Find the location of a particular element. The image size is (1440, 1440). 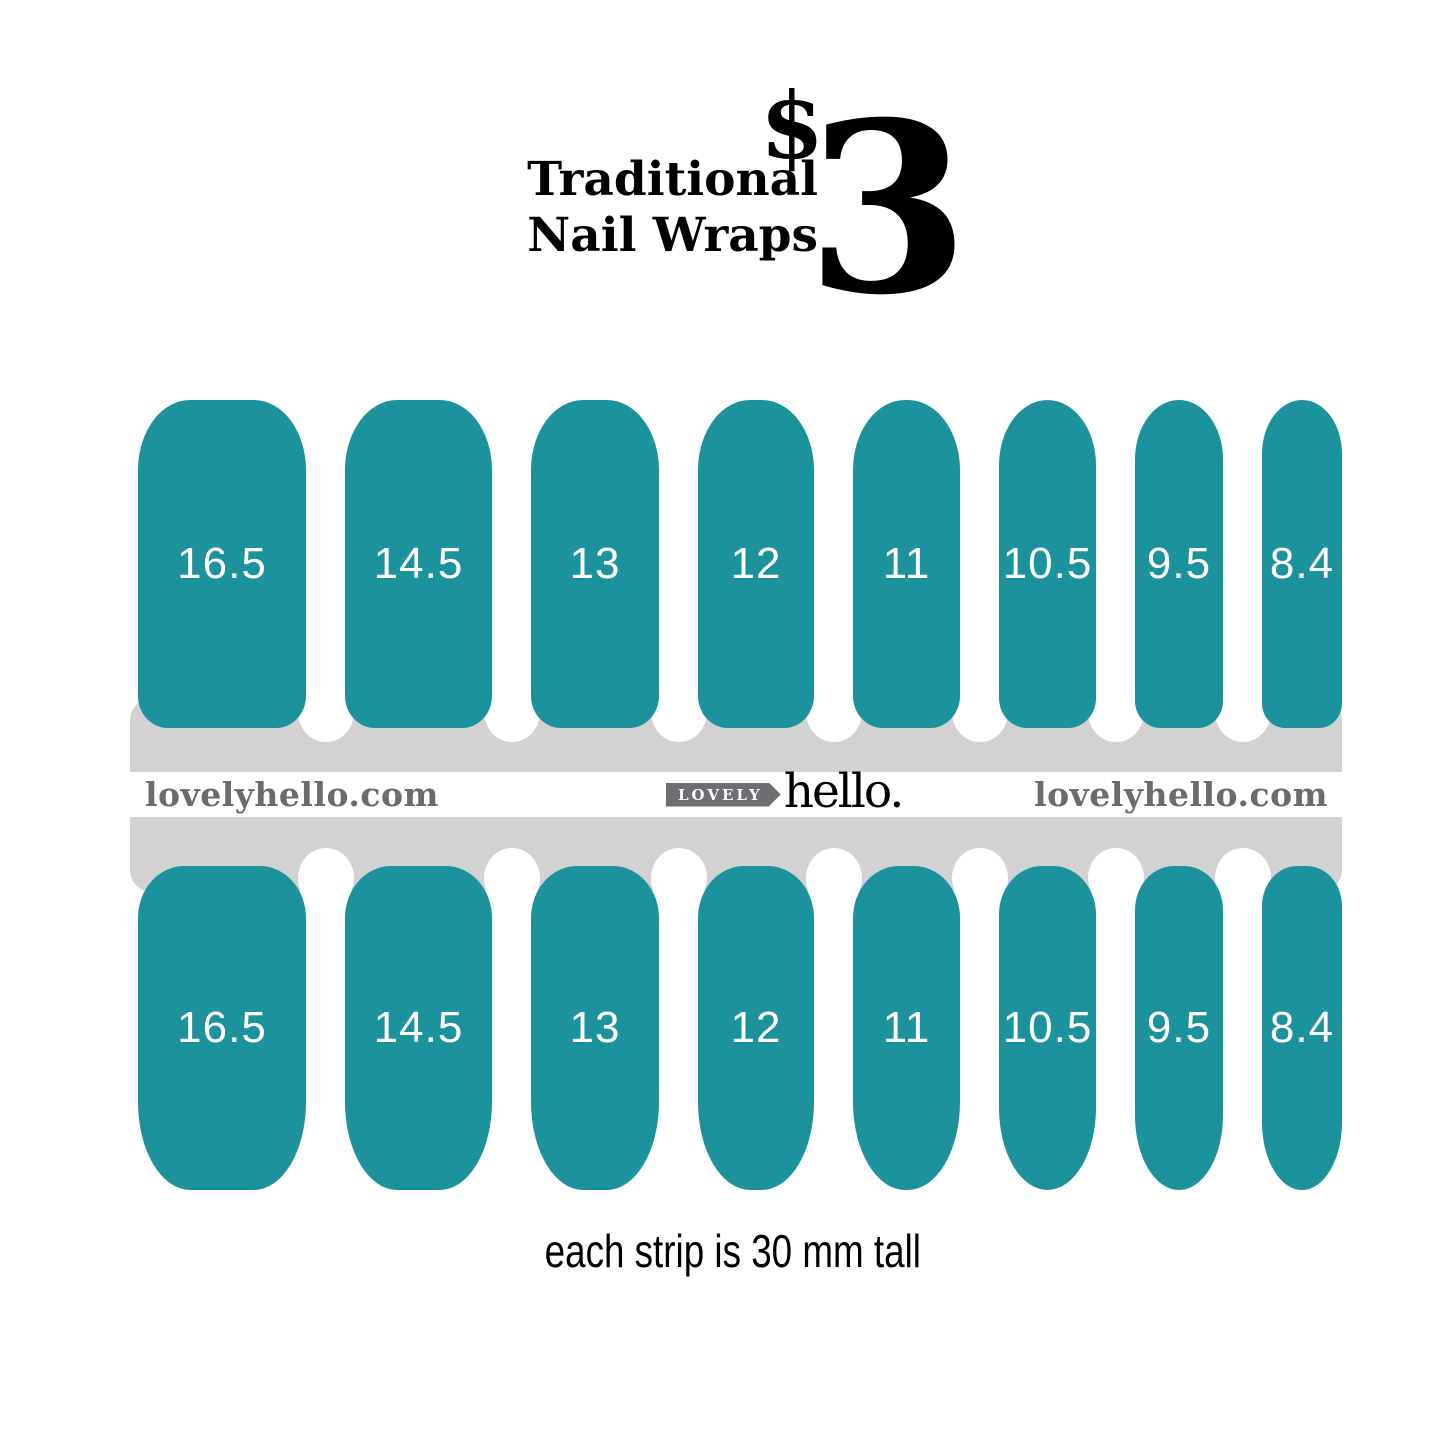

website-url-left: lovelyhello.com is located at coordinates (292, 794).